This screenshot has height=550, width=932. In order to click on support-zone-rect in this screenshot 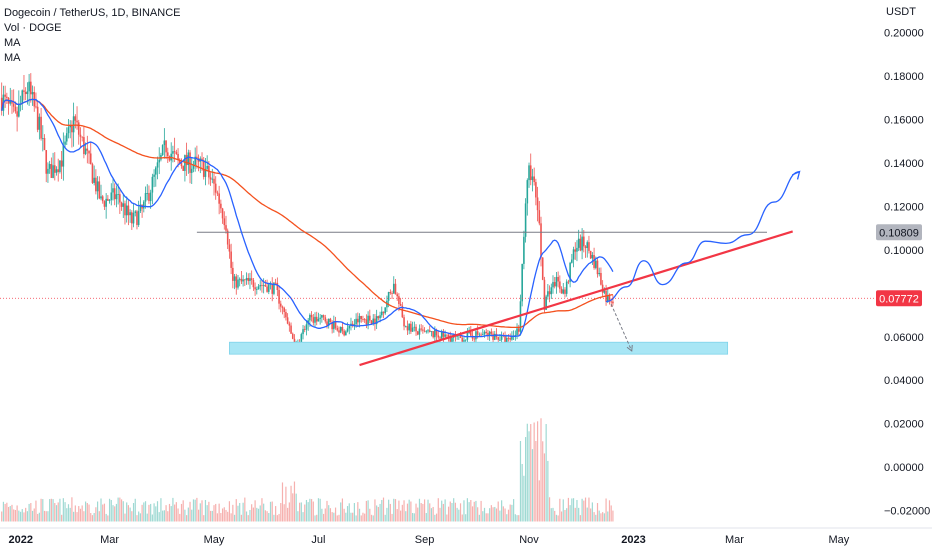, I will do `click(479, 348)`.